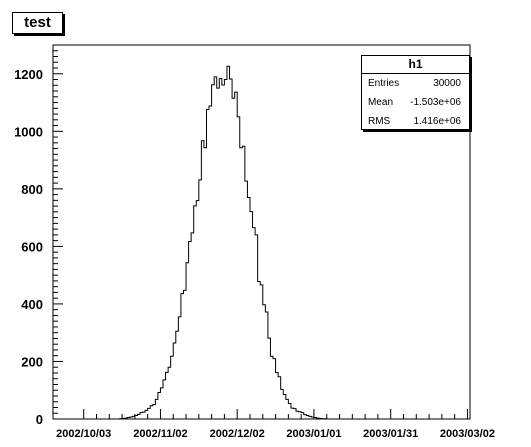  I want to click on y-tick-label: 1200, so click(28, 74).